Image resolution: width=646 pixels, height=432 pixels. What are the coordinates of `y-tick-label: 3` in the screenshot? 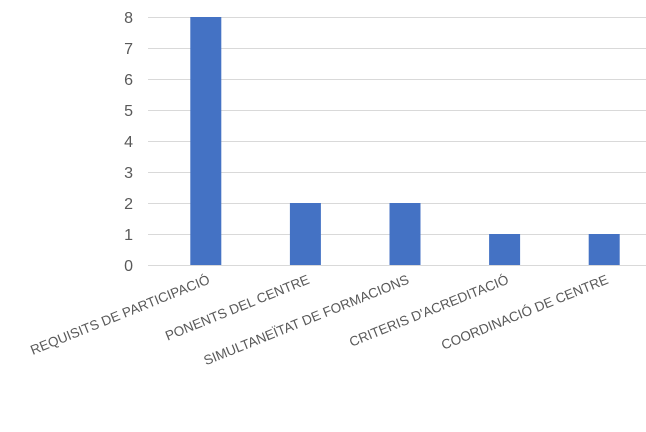 It's located at (128, 173).